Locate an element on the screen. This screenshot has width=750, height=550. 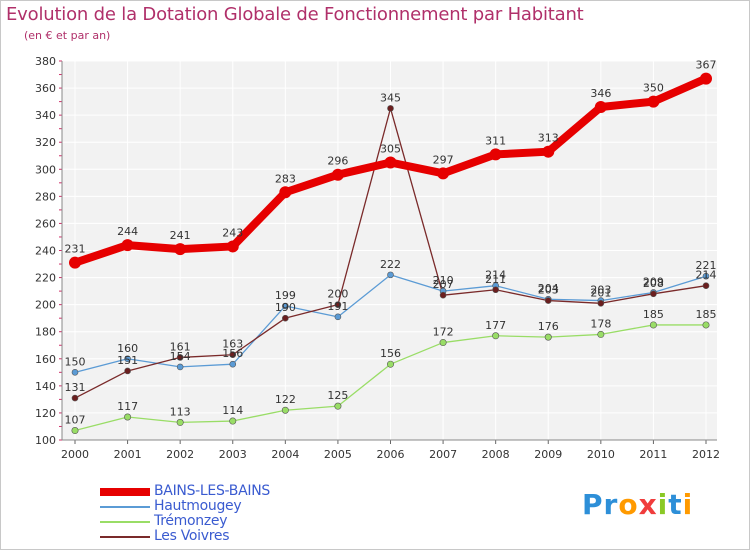
x-tick-label: 2009 is located at coordinates (548, 454).